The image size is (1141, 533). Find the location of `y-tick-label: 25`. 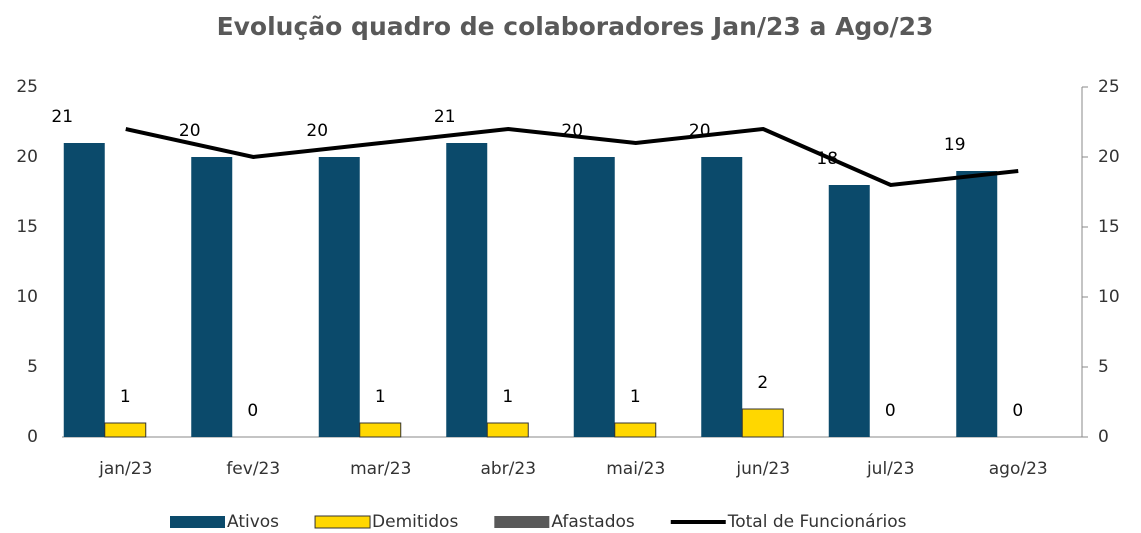

y-tick-label: 25 is located at coordinates (27, 87).